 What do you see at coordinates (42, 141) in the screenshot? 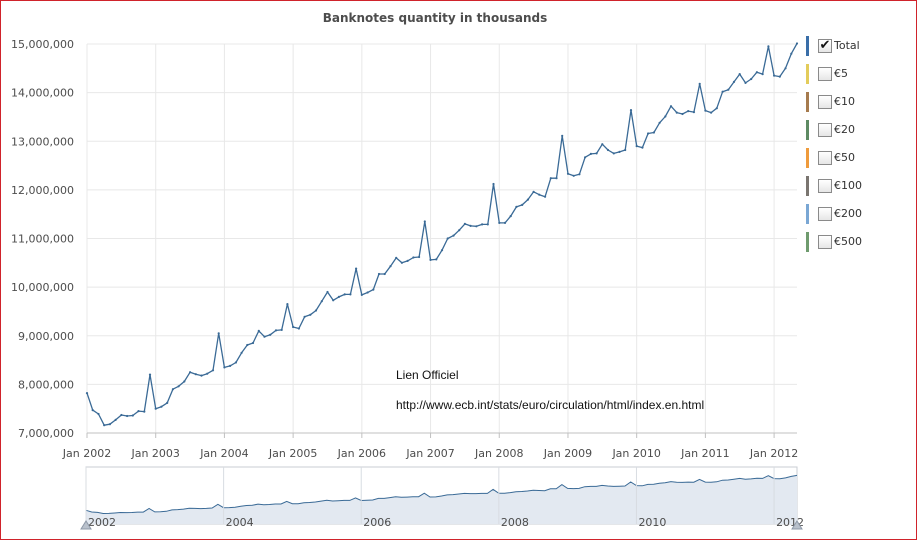
I see `y-tick-label: 13,000,000` at bounding box center [42, 141].